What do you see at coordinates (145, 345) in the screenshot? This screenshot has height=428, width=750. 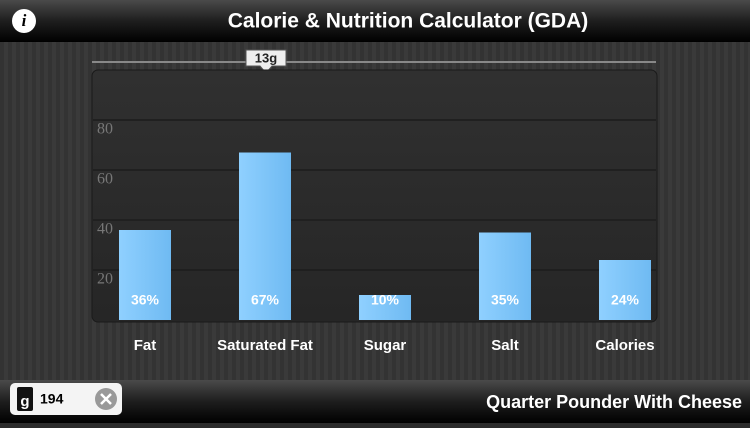 I see `x-tick-label: Fat` at bounding box center [145, 345].